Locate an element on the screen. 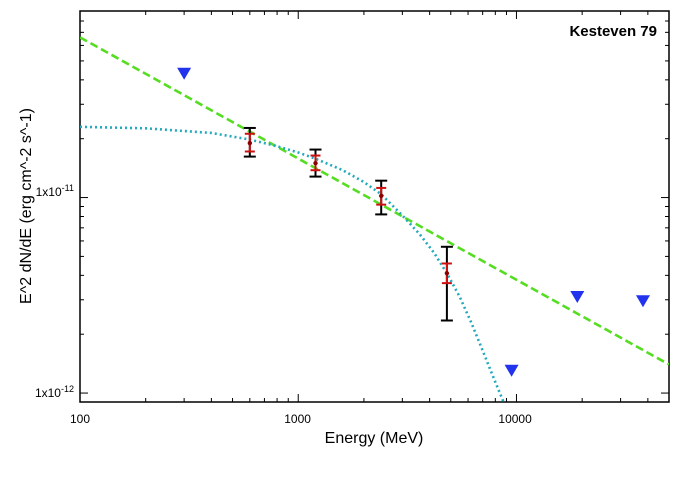 This screenshot has width=680, height=480. y-tick-label-1e-12: 1x10⁻¹² is located at coordinates (54, 392).